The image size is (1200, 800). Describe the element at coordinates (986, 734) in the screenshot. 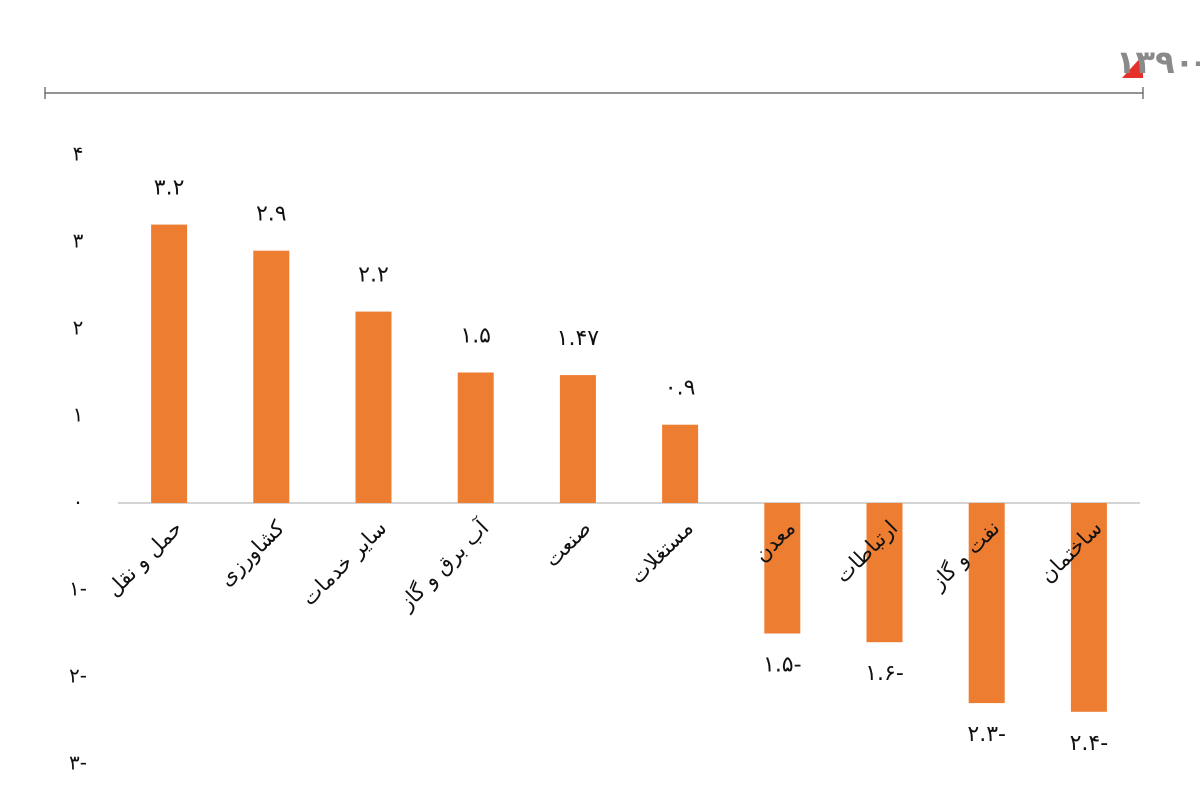

I see `value-label: -۲.۳` at that location.